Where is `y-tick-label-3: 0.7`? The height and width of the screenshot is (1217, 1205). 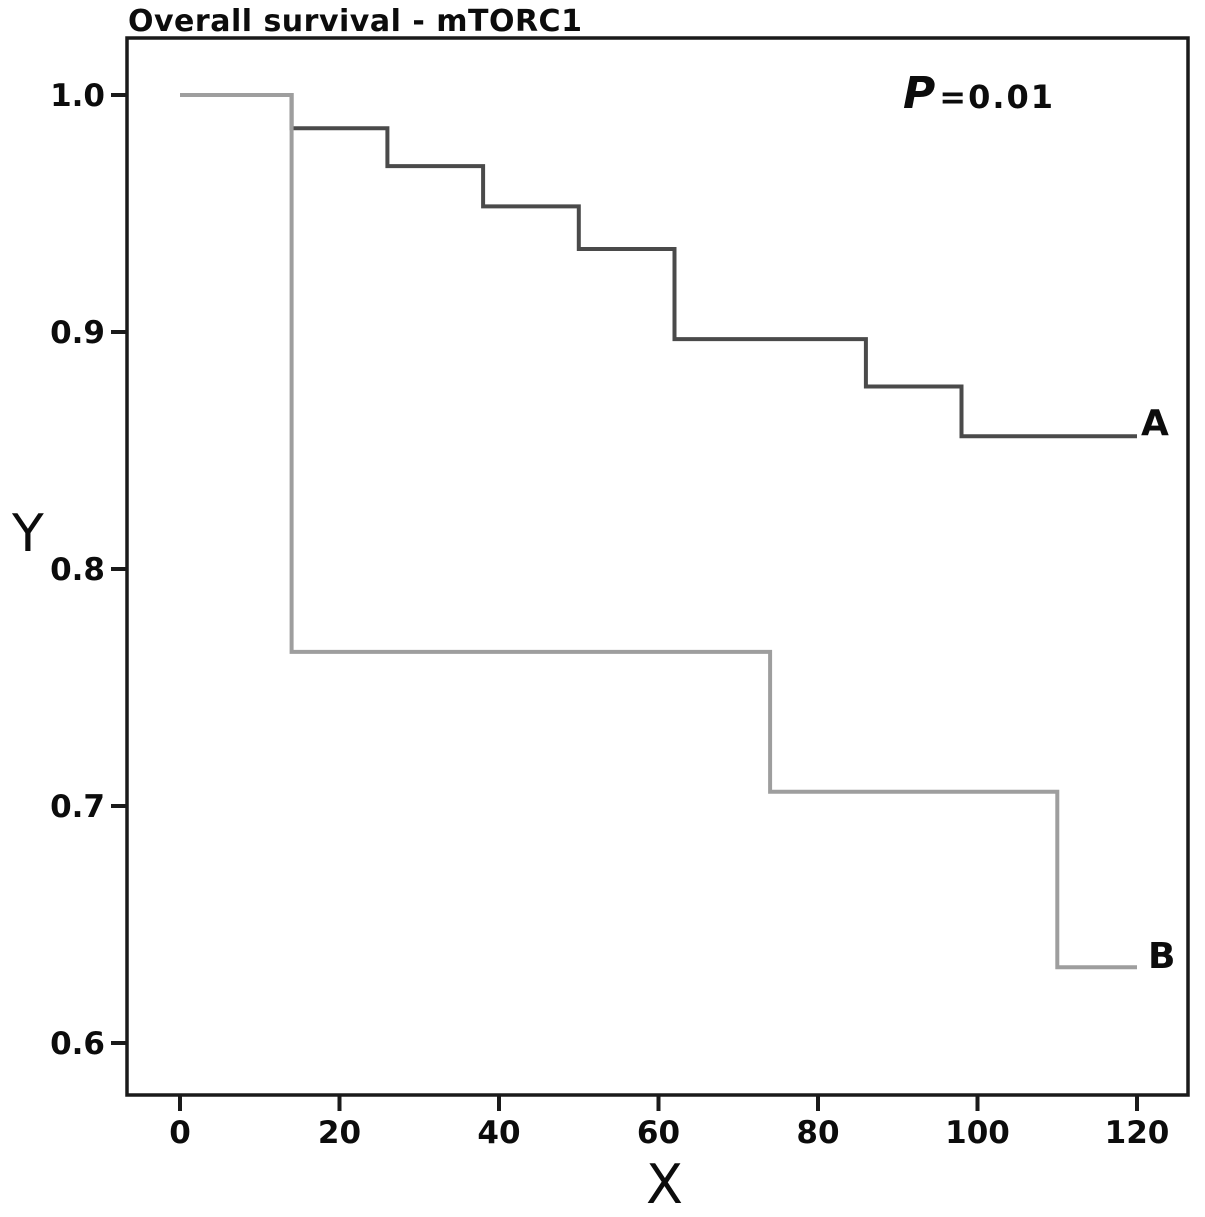 y-tick-label-3: 0.7 is located at coordinates (77, 807).